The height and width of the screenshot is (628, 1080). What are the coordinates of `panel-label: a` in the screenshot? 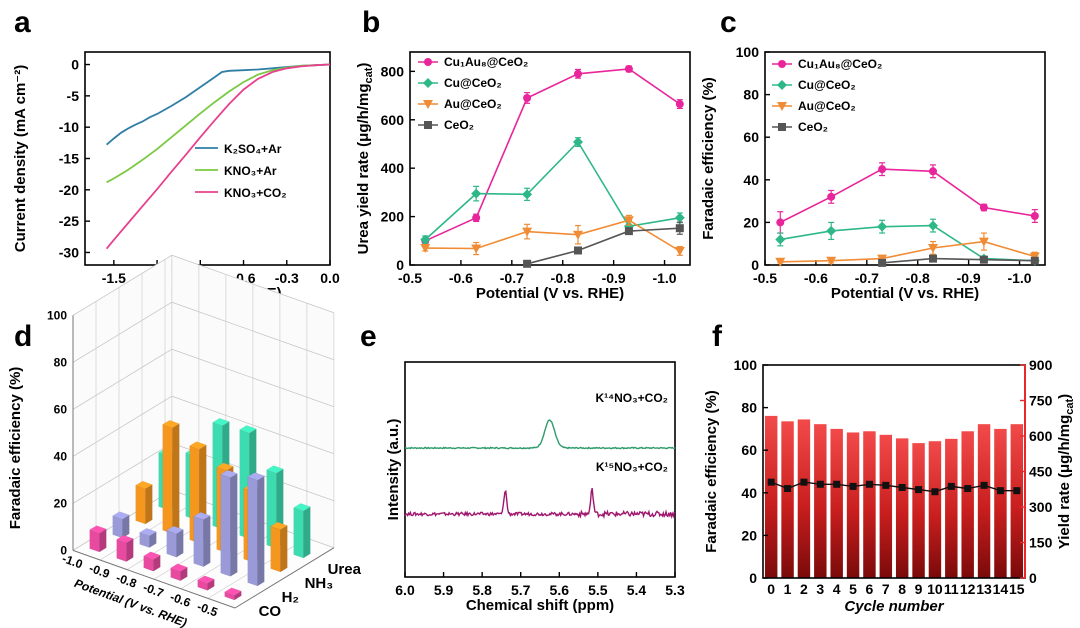 It's located at (22, 22).